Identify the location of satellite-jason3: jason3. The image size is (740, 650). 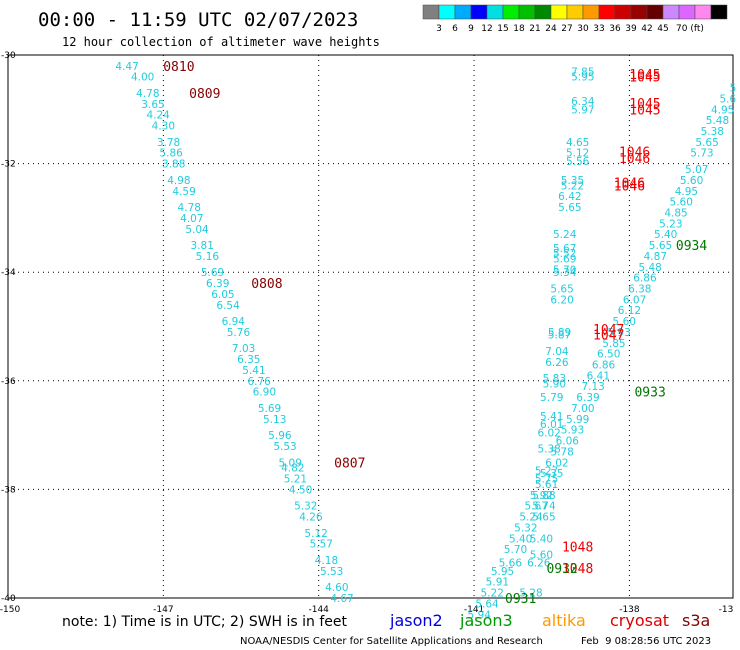
(486, 620).